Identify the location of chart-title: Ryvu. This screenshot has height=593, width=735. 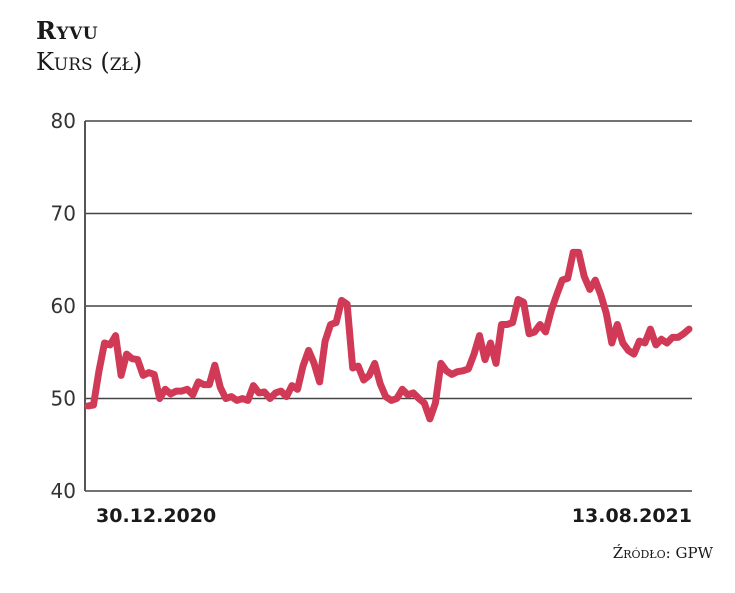
(67, 30).